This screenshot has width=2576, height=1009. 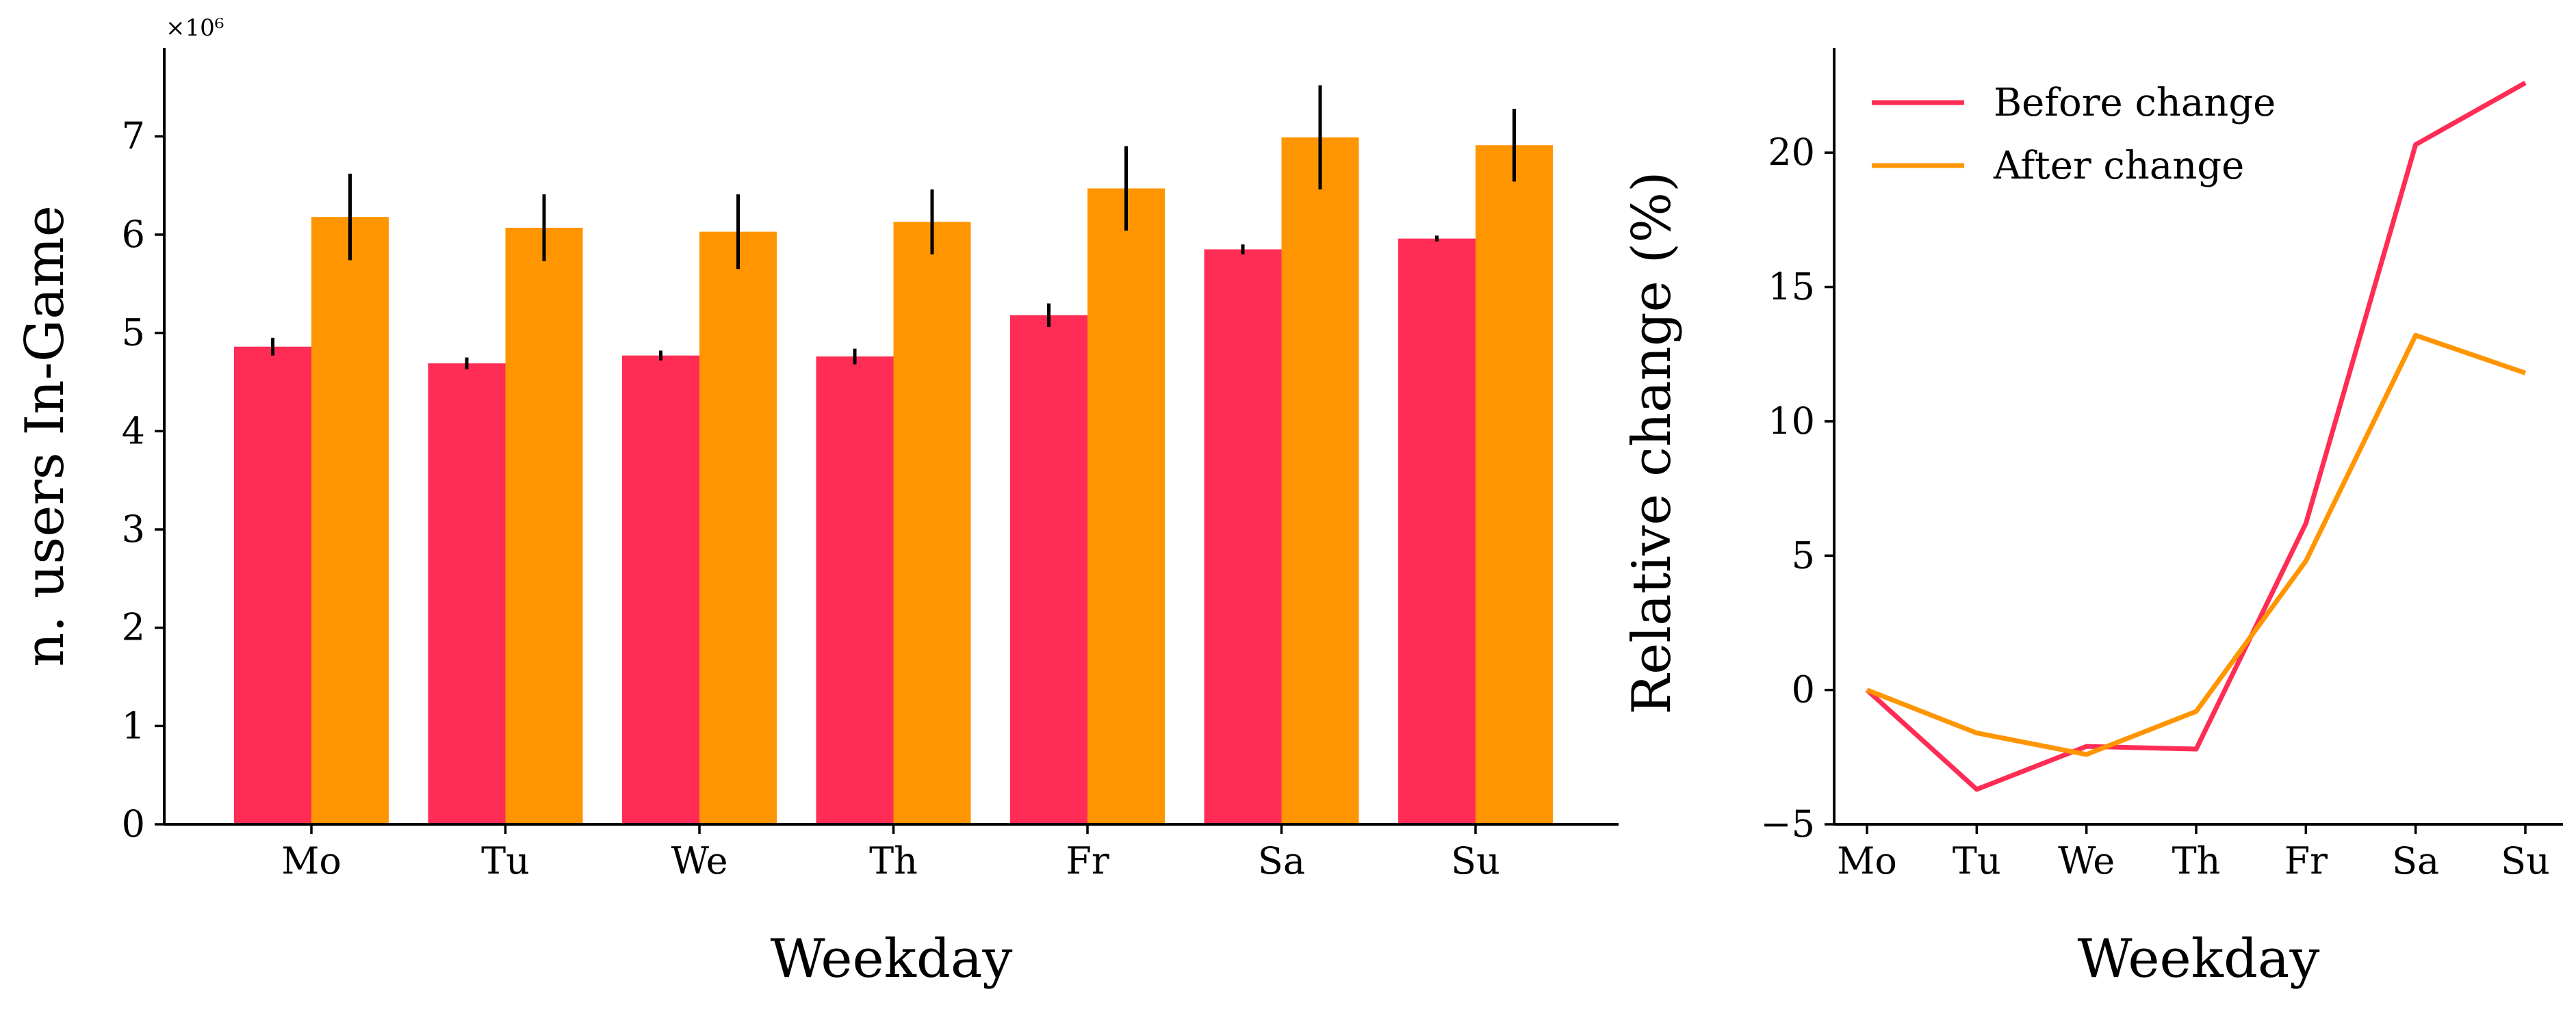 What do you see at coordinates (699, 860) in the screenshot?
I see `bar-x-tick-label-we: We` at bounding box center [699, 860].